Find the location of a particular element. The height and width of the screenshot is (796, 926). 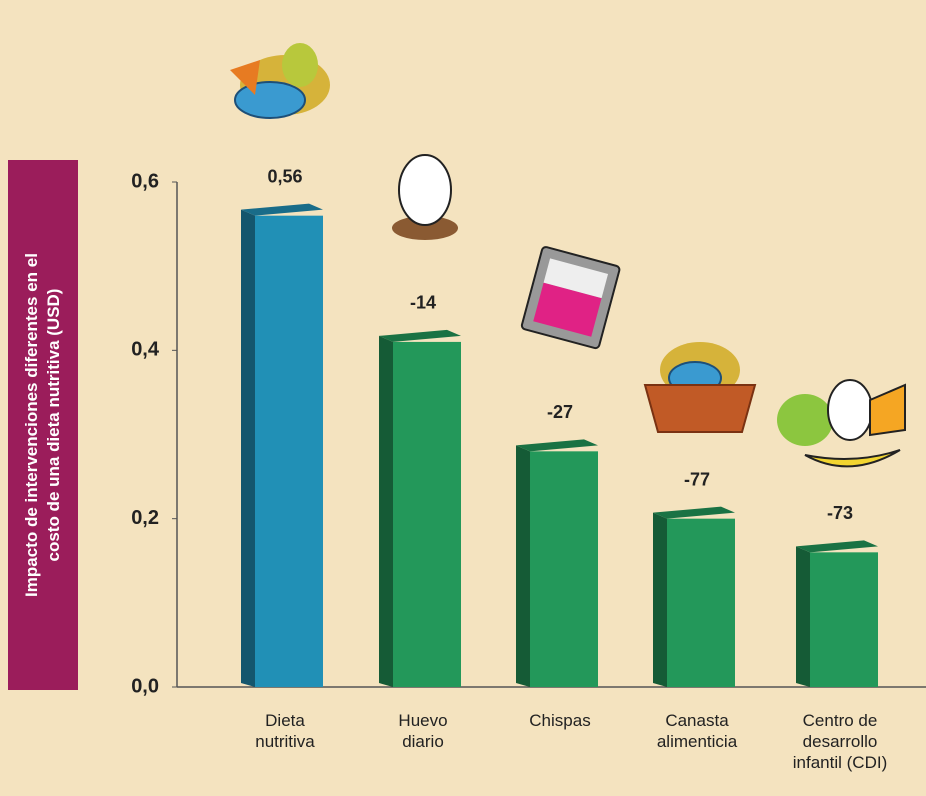

bar-annotation: 0,56 is located at coordinates (284, 176).